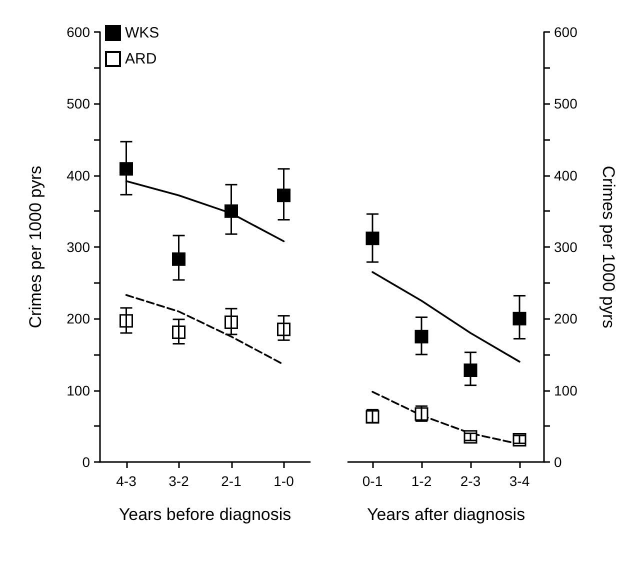 Image resolution: width=633 pixels, height=567 pixels. What do you see at coordinates (608, 247) in the screenshot?
I see `y2-axis-title: Crimes per 1000 pyrs` at bounding box center [608, 247].